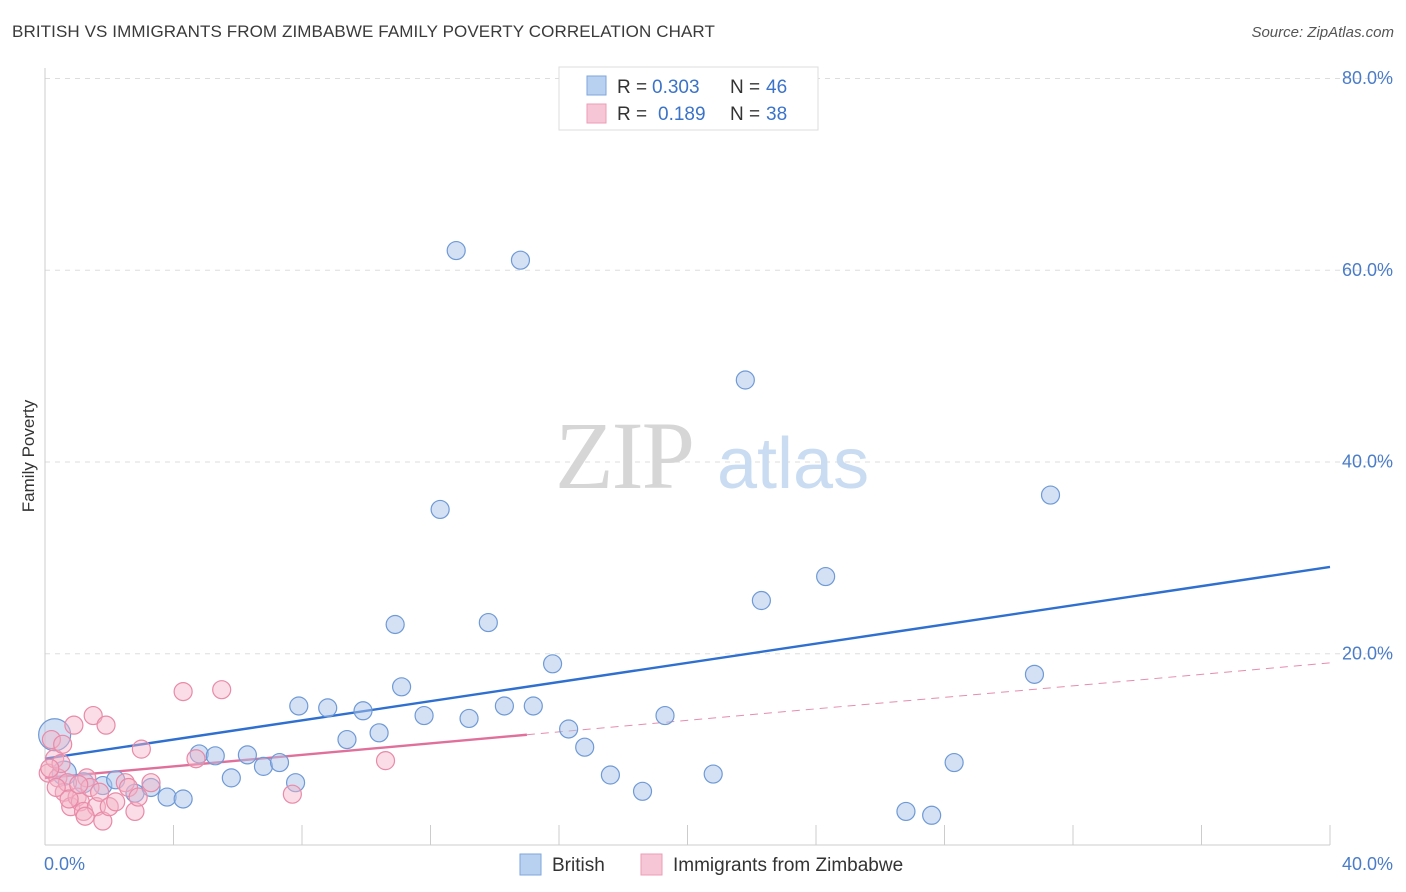 This screenshot has width=1406, height=892. What do you see at coordinates (1322, 32) in the screenshot?
I see `source-credit: Source: ZipAtlas.com` at bounding box center [1322, 32].